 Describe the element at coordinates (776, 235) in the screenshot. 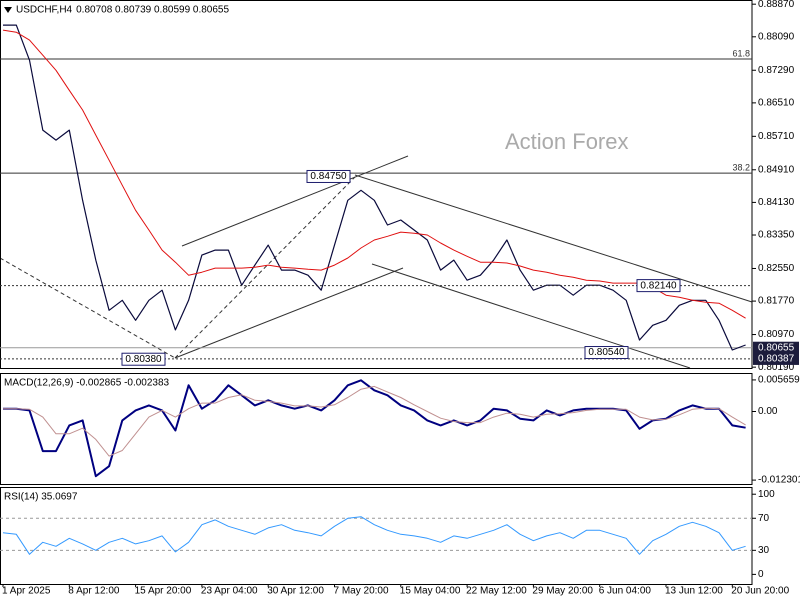

I see `y-tick-label: 0.83350` at that location.